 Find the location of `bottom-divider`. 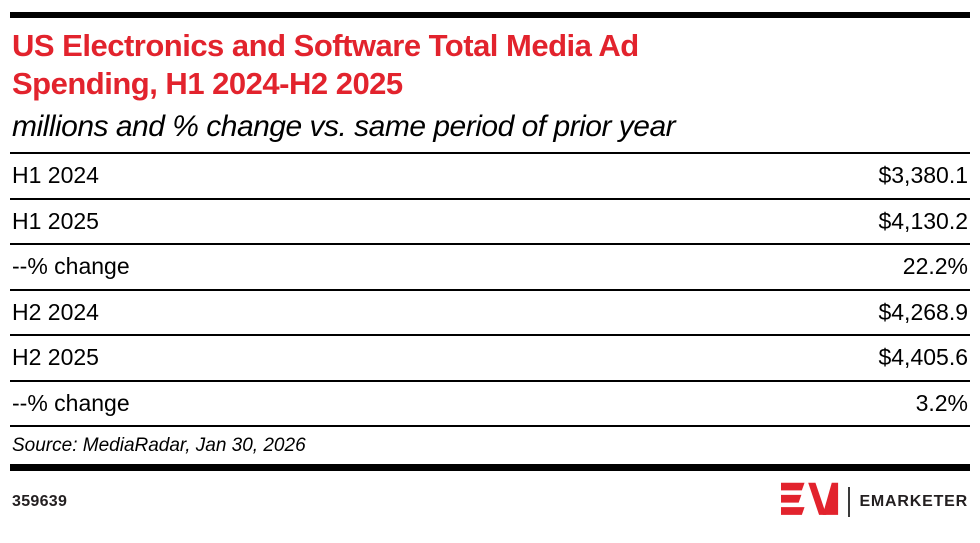

bottom-divider is located at coordinates (490, 467).